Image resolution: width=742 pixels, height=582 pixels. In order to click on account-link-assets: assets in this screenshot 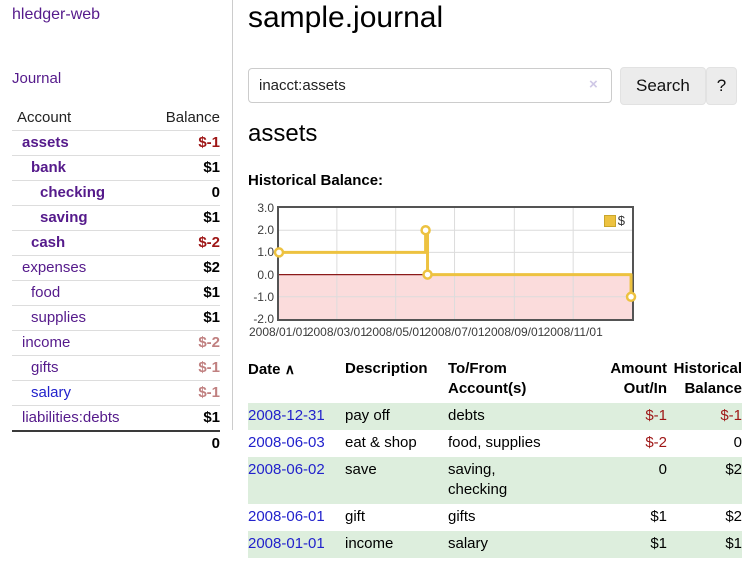, I will do `click(45, 142)`.